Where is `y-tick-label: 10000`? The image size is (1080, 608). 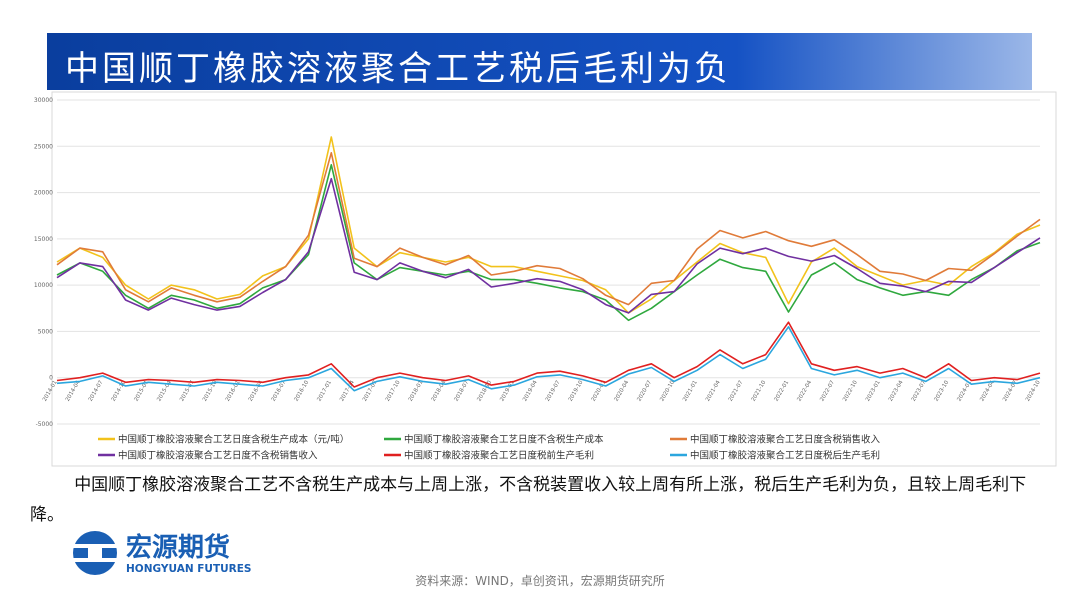
y-tick-label: 10000 is located at coordinates (43, 285).